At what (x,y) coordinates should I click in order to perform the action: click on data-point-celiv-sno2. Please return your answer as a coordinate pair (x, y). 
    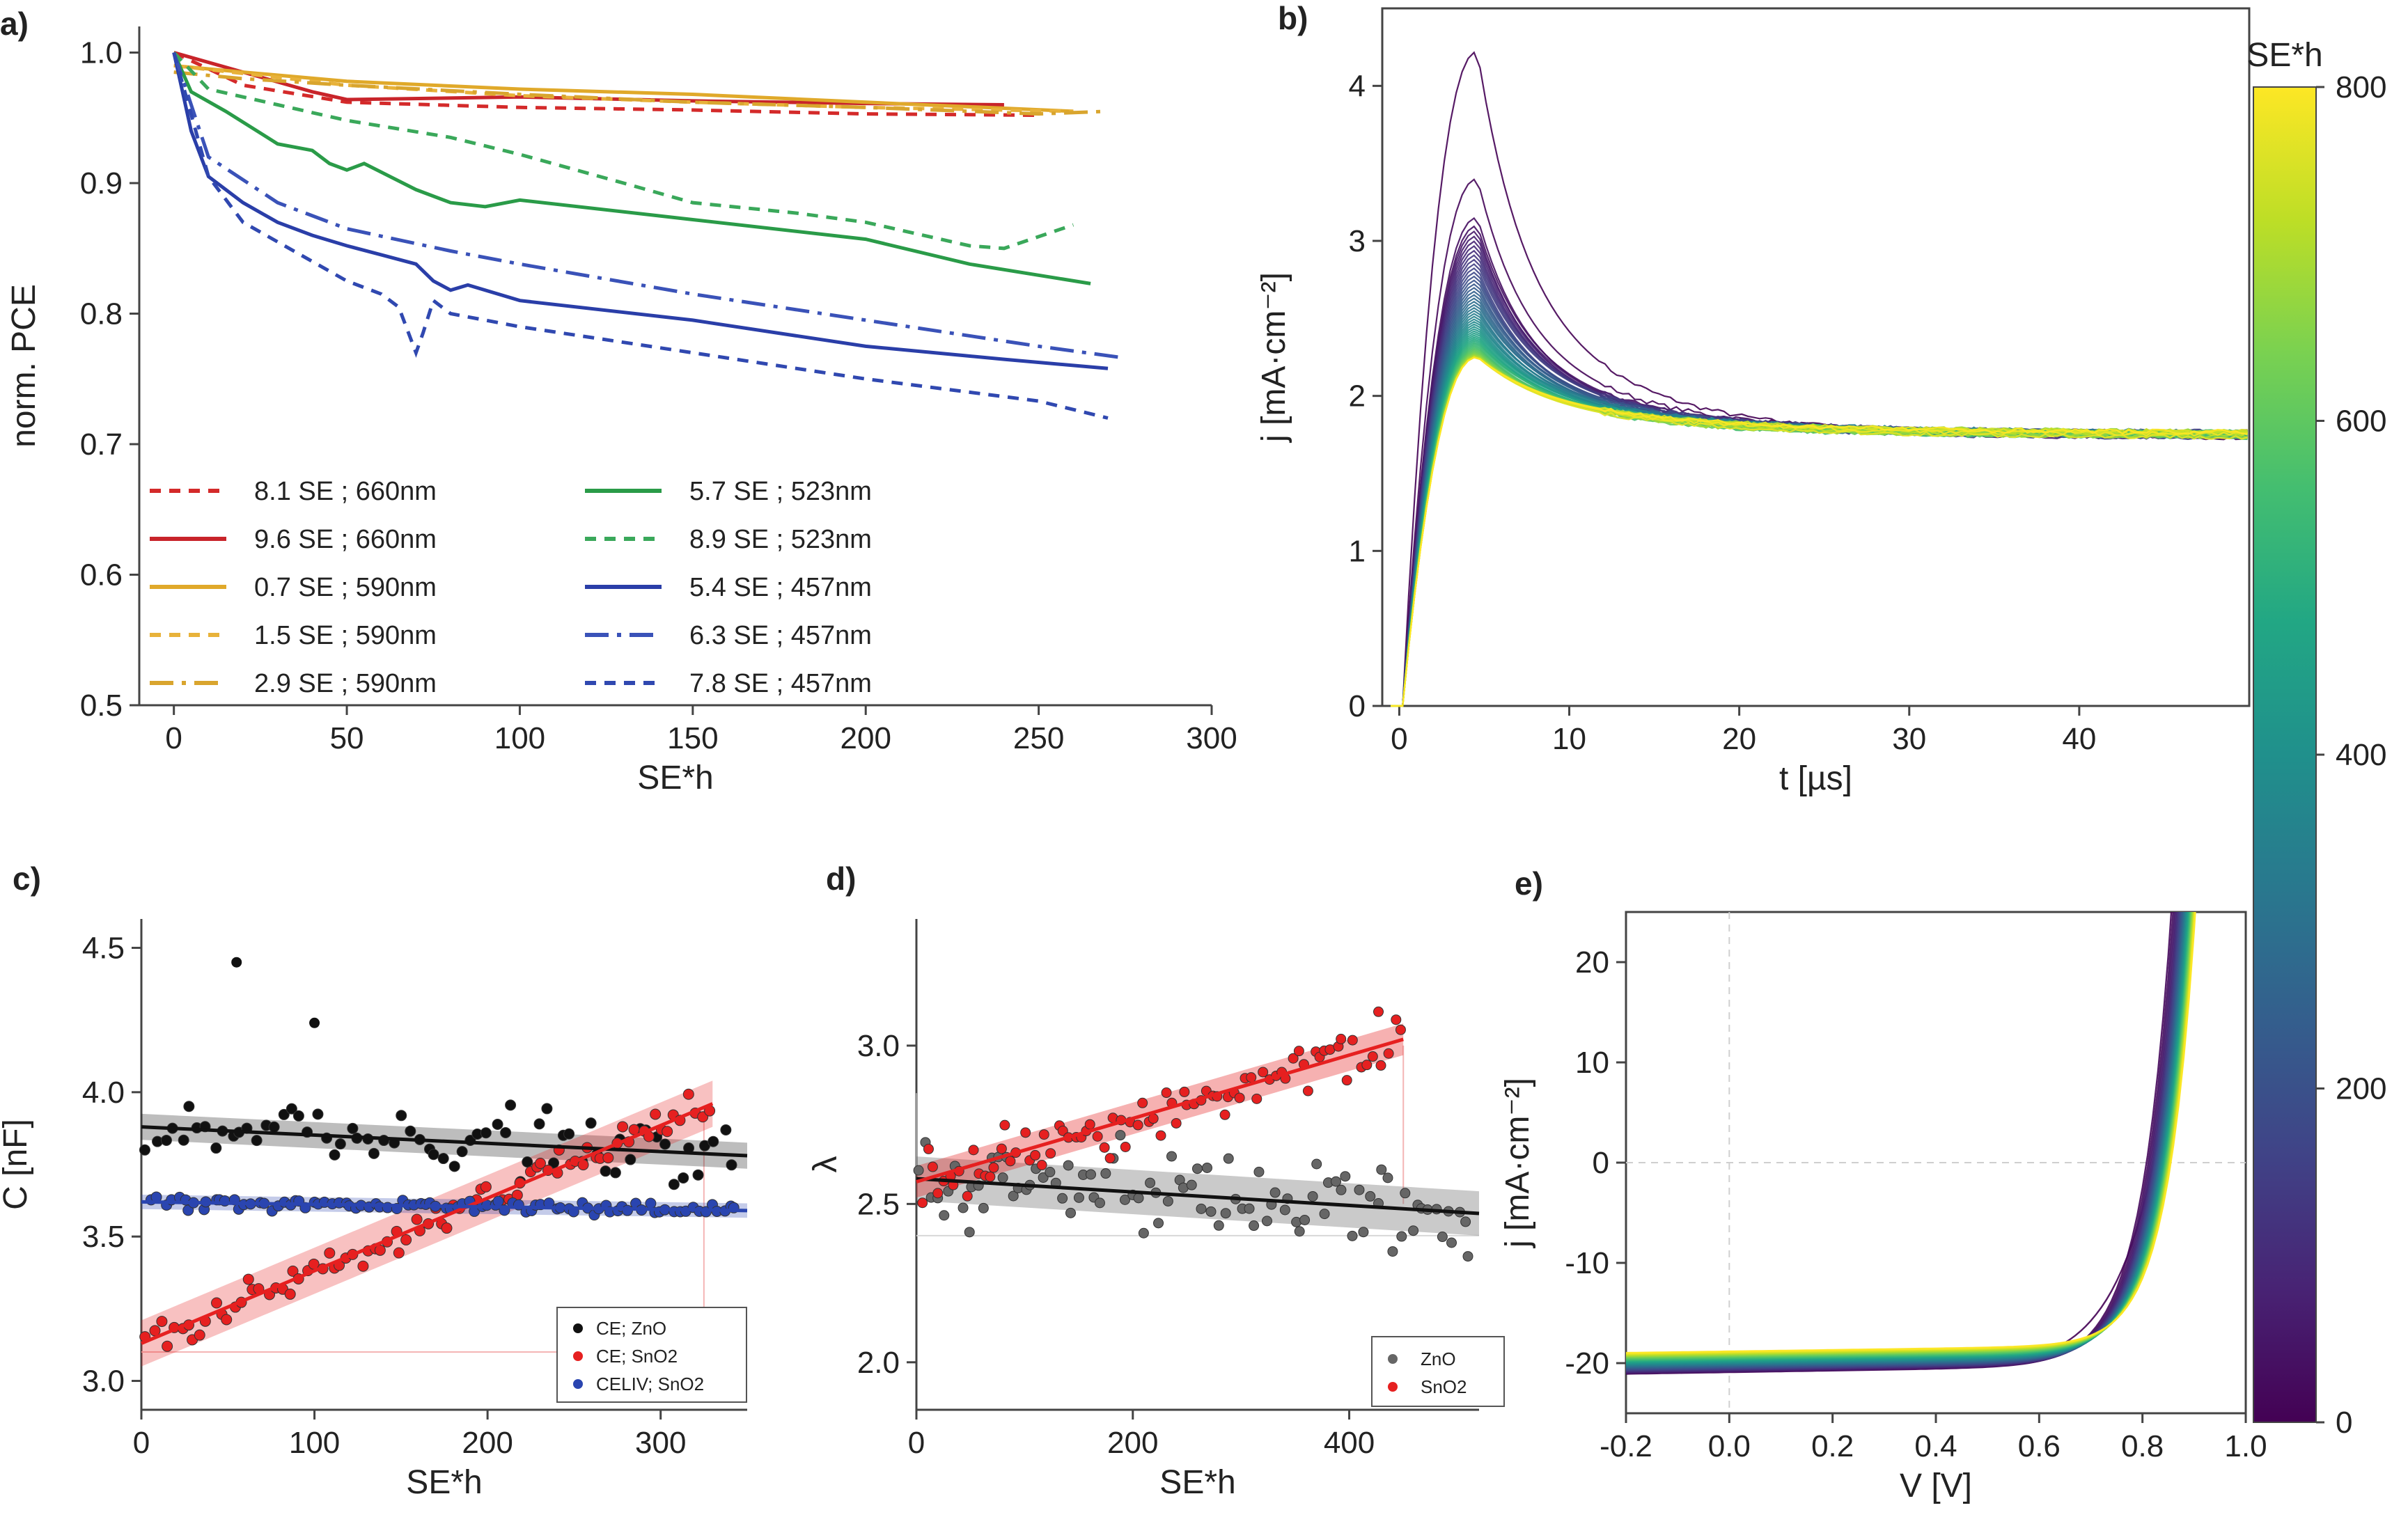
    Looking at the image, I should click on (188, 1210).